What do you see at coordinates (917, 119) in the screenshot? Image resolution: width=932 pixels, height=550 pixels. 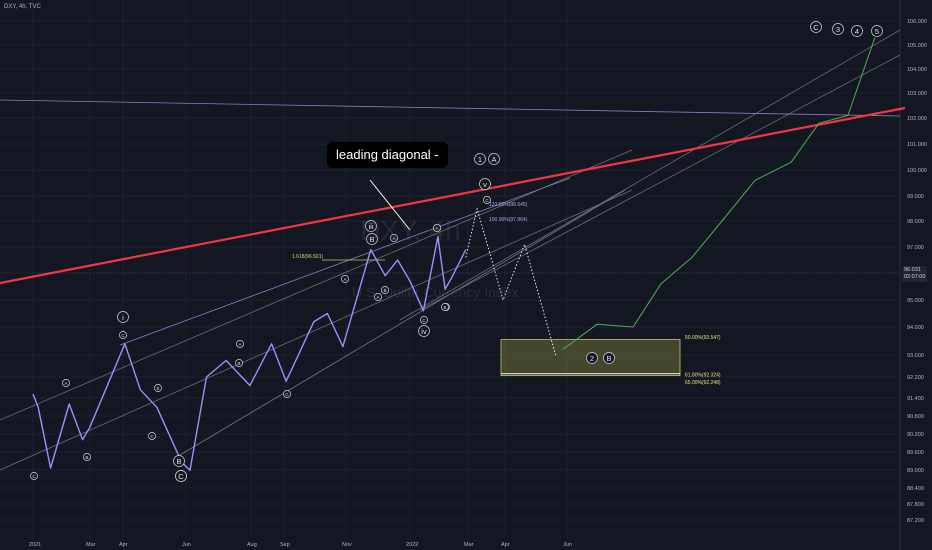 I see `y-tick-label: 102.000` at bounding box center [917, 119].